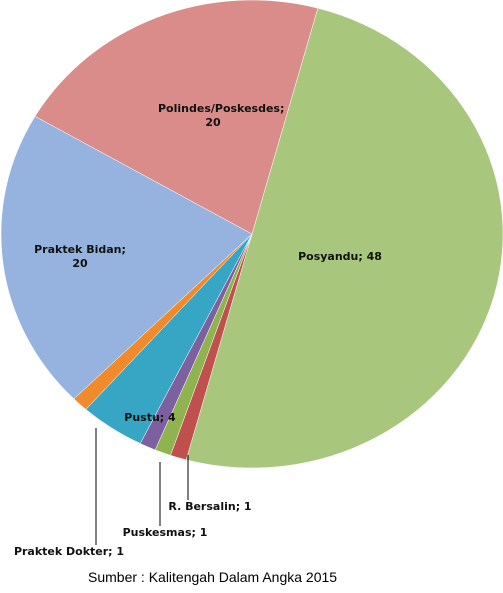 This screenshot has height=593, width=503. What do you see at coordinates (69, 551) in the screenshot?
I see `data-label: Praktek Dokter; 1` at bounding box center [69, 551].